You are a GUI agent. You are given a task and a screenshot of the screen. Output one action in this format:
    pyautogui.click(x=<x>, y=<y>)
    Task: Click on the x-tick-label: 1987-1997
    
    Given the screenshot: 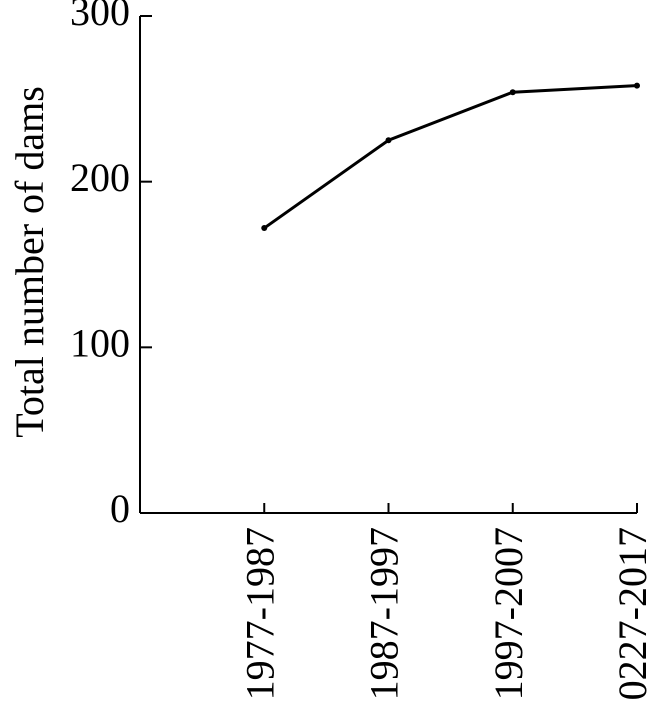 What is the action you would take?
    pyautogui.click(x=384, y=613)
    